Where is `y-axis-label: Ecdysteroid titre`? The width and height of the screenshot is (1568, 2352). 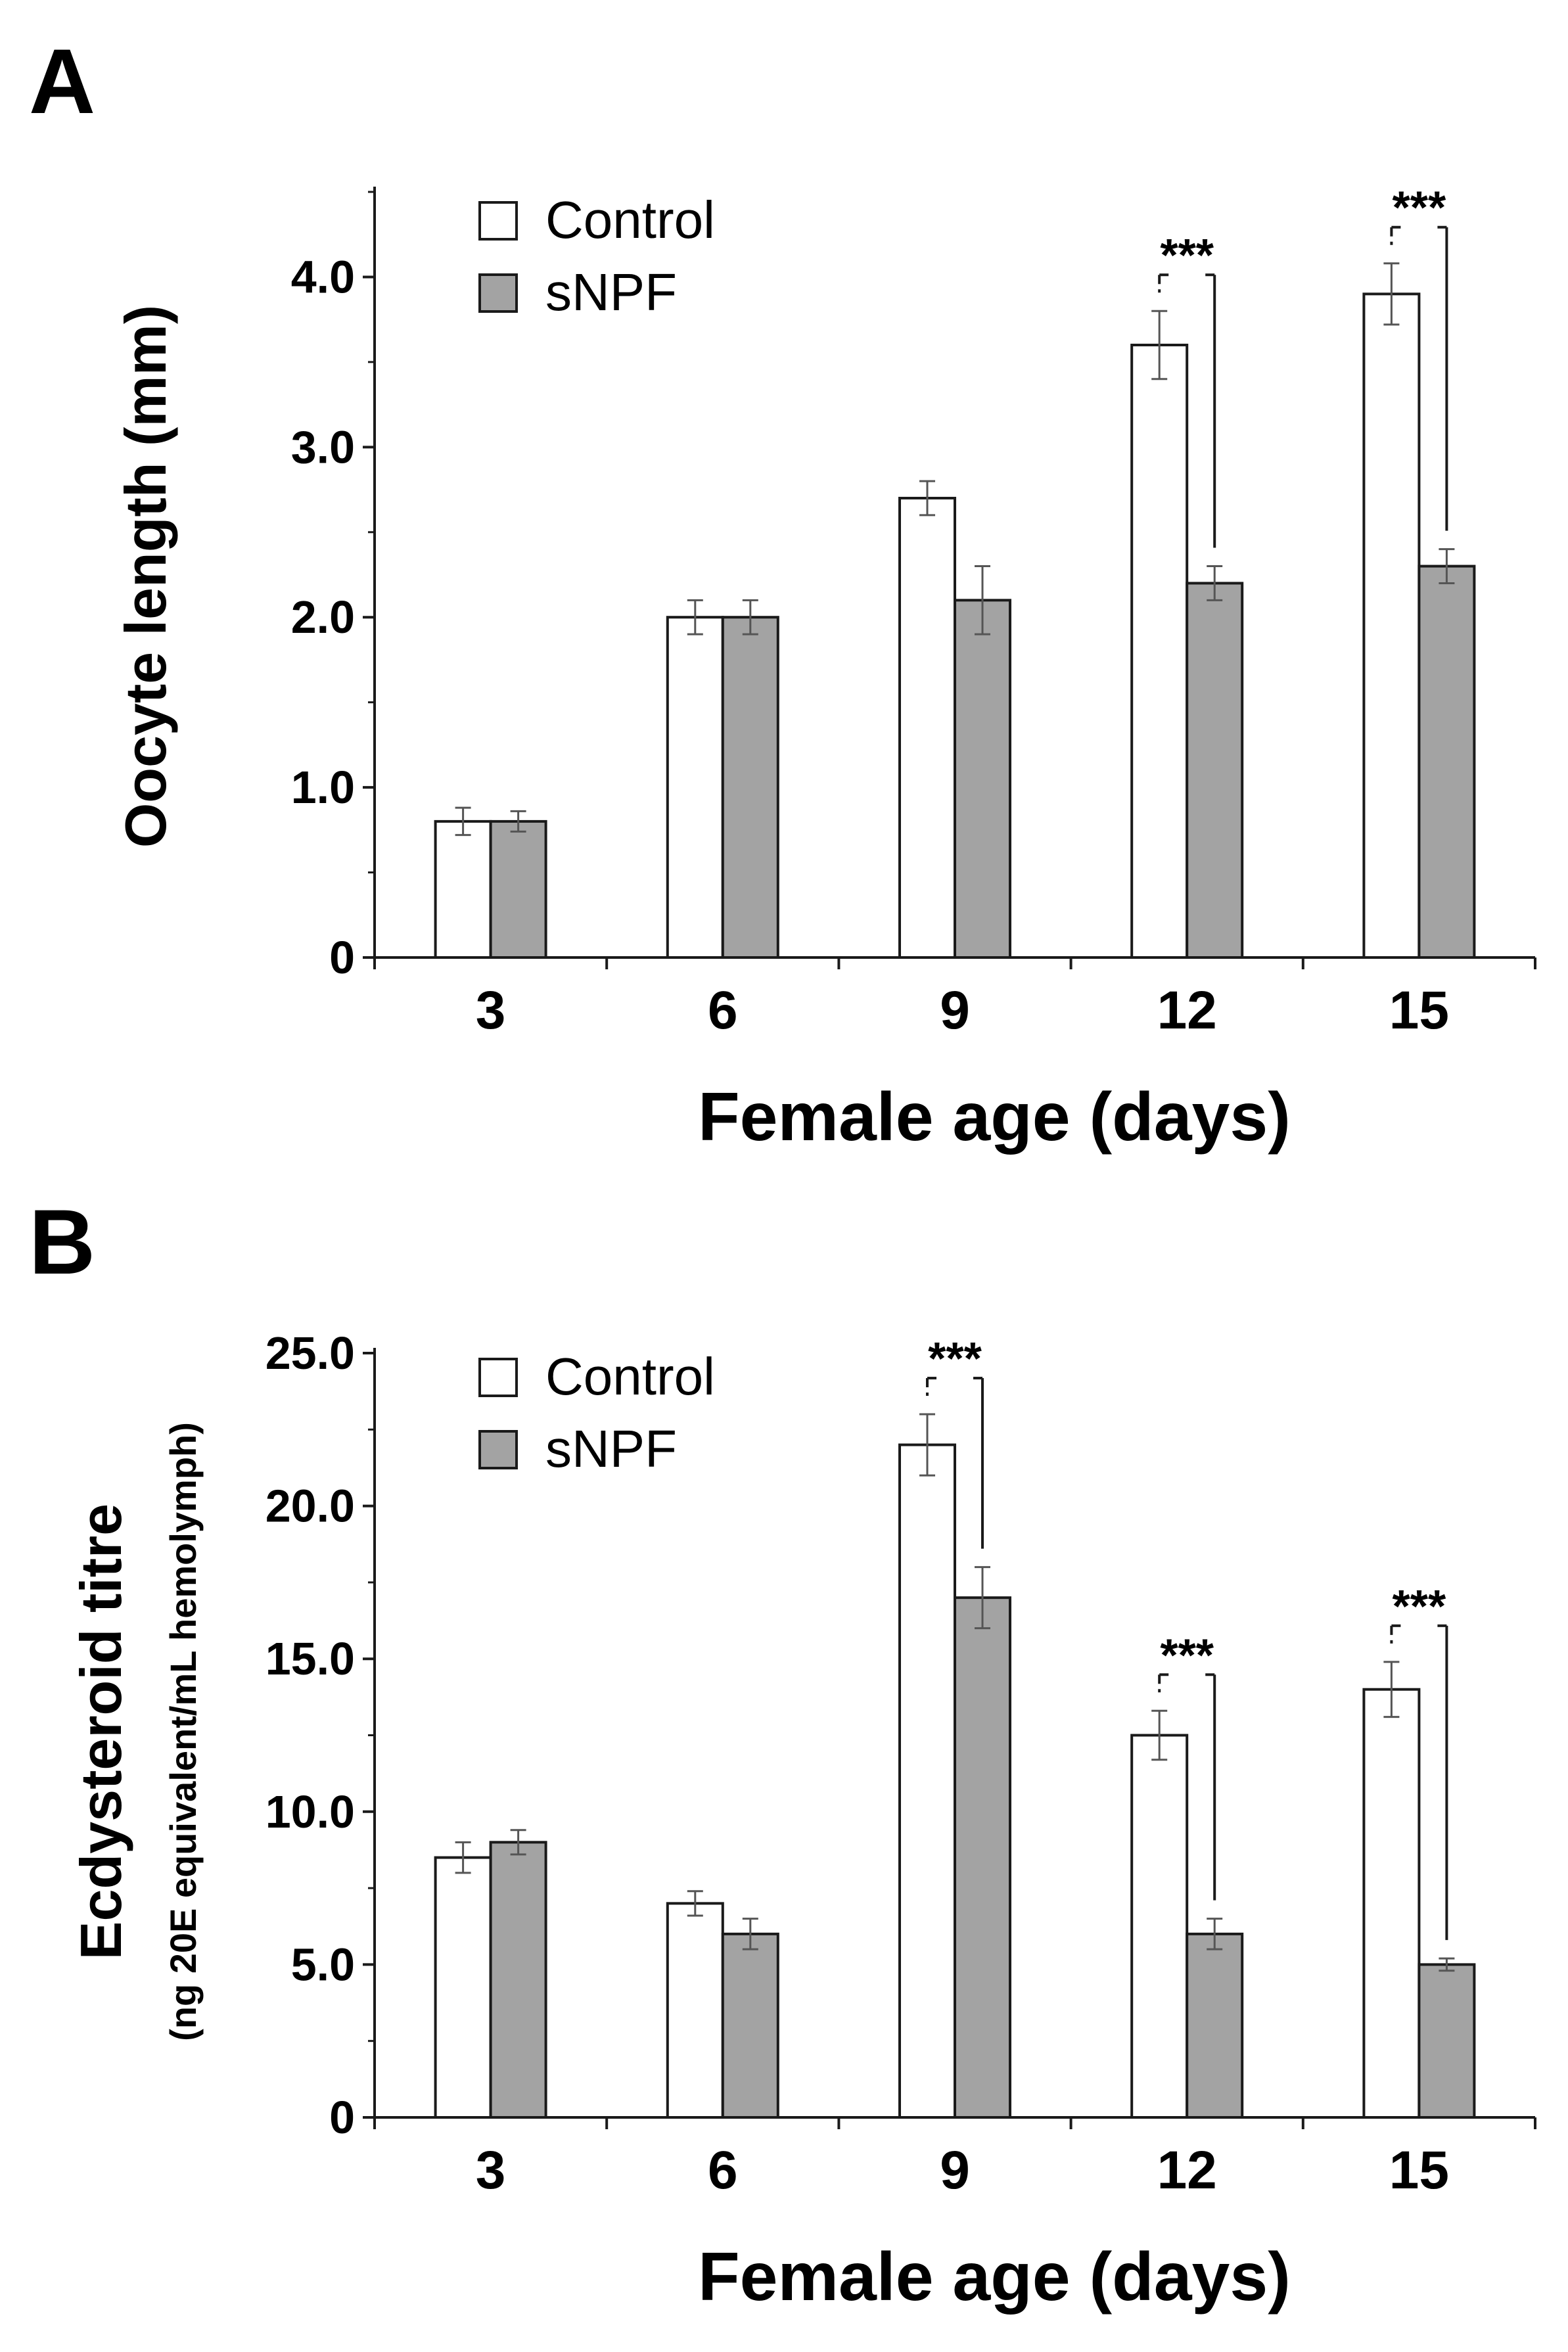
y-axis-label: Ecdysteroid titre is located at coordinates (100, 1732).